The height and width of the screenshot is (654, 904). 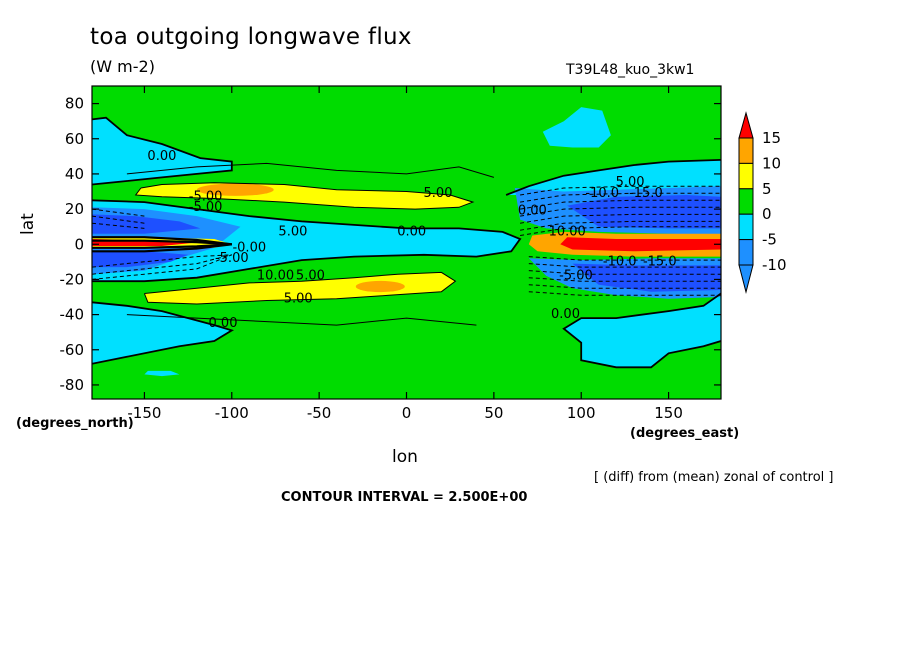 I want to click on fill-pos10-north, so click(x=235, y=189).